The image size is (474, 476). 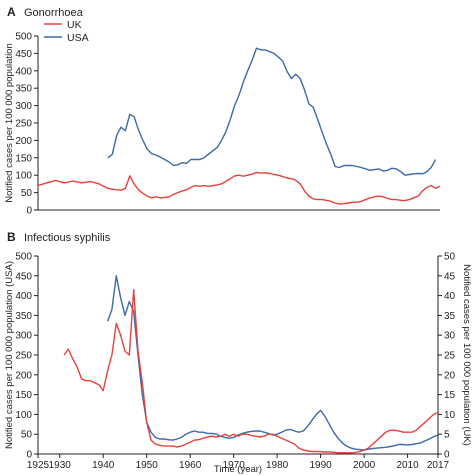 I want to click on panel-b-right-y-tick-label: 20, so click(x=450, y=375).